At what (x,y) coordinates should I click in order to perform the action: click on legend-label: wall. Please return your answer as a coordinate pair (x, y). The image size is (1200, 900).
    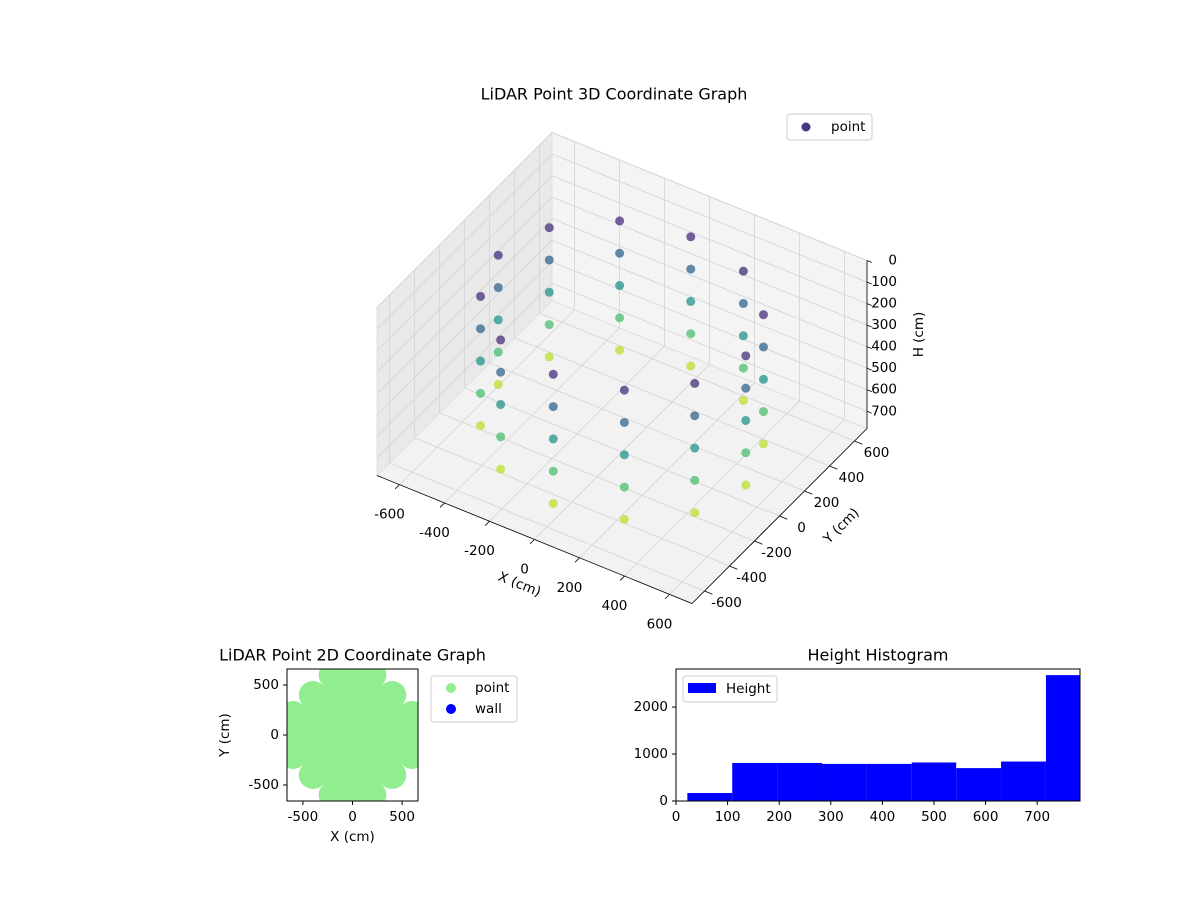
    Looking at the image, I should click on (488, 709).